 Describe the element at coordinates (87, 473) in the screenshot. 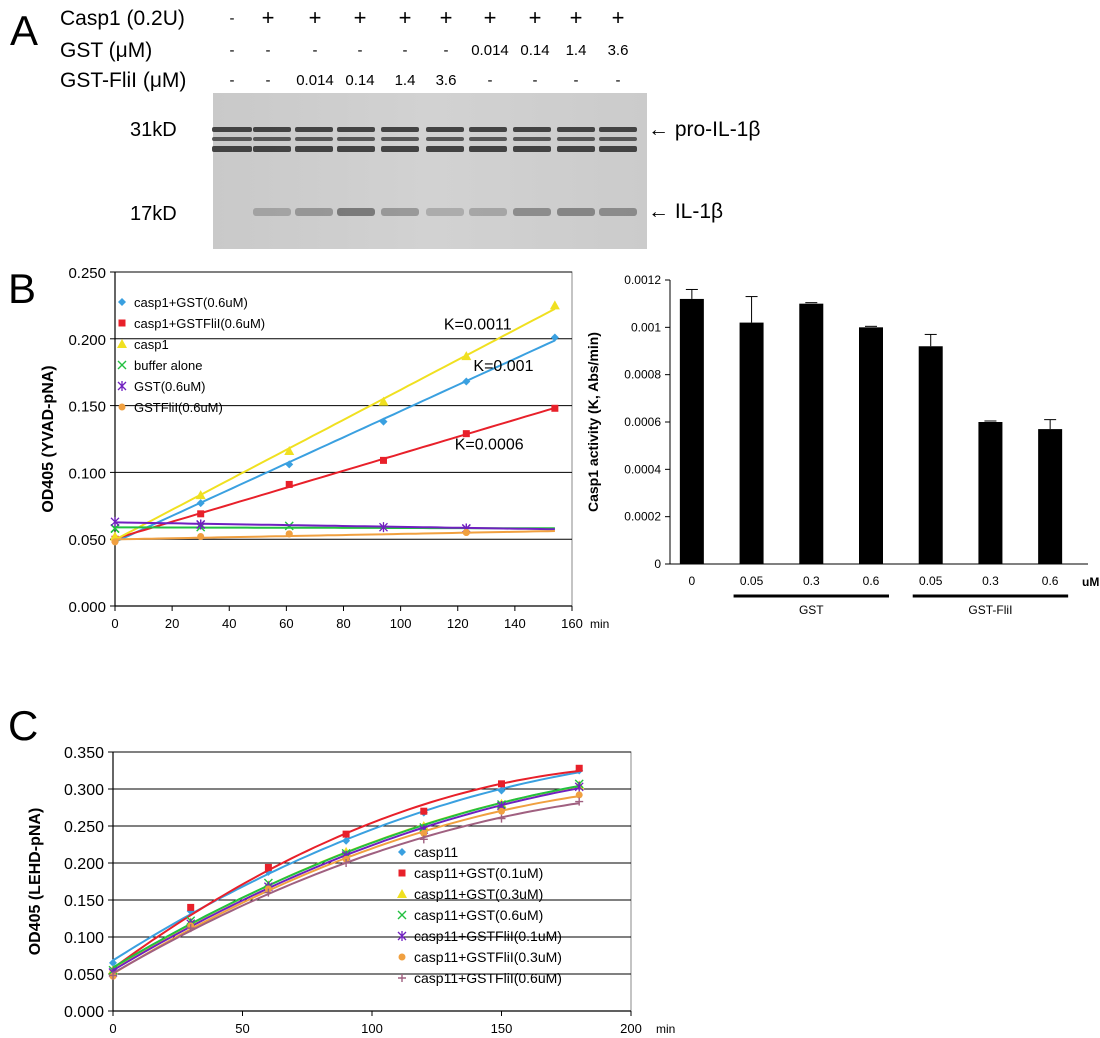

I see `y-tick-label: 0.100` at that location.